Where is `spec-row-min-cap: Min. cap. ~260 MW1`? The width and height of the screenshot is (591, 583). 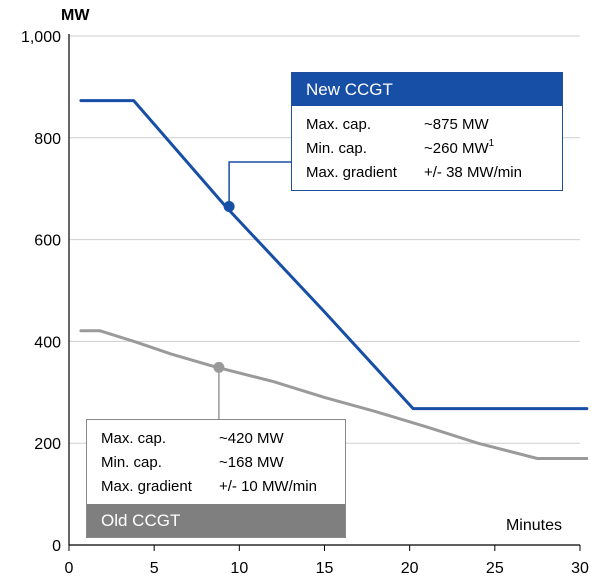
spec-row-min-cap: Min. cap. ~260 MW1 is located at coordinates (427, 148).